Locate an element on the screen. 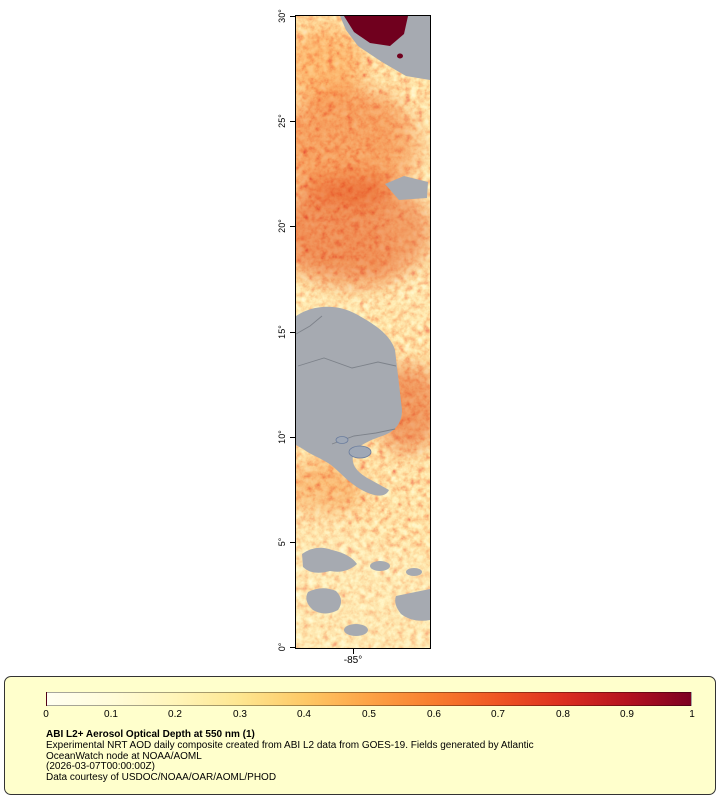 This screenshot has width=720, height=800. colorbar-tick-label: 1 is located at coordinates (692, 714).